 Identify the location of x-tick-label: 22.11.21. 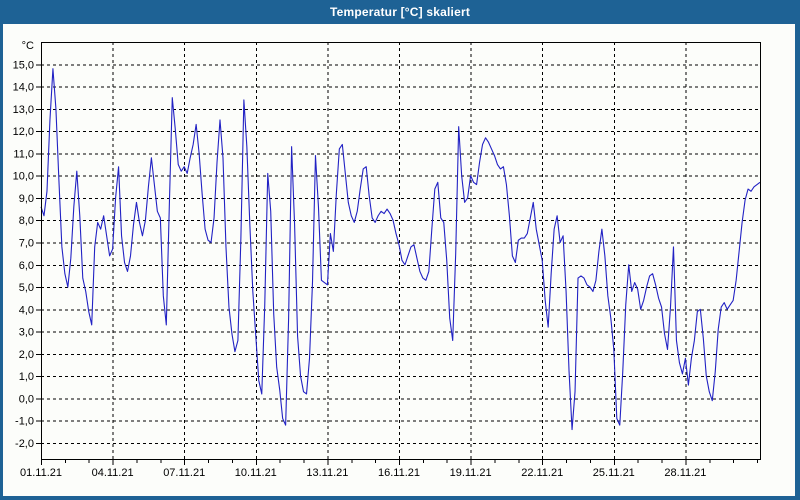
(542, 473).